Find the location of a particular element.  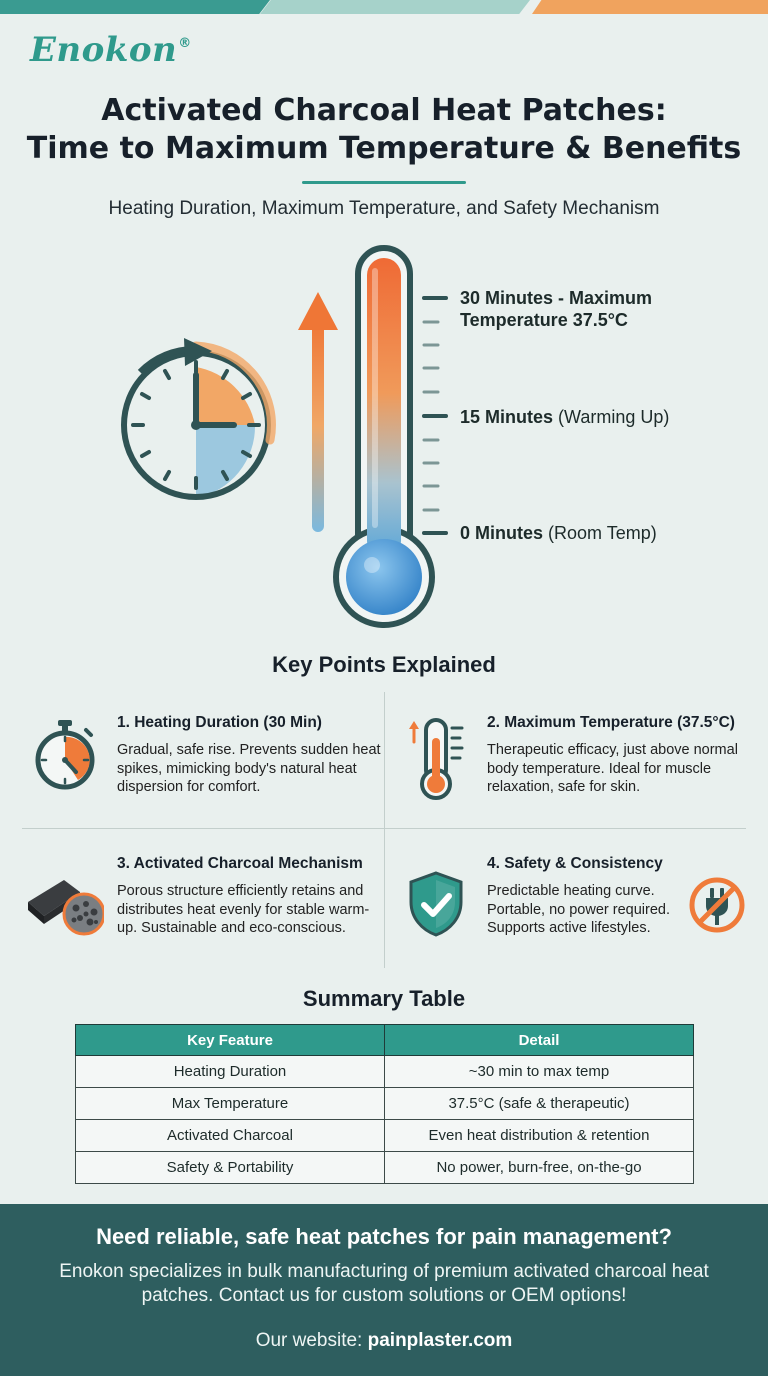

key-point-title: 3. Activated Charcoal Mechanism is located at coordinates (240, 863).